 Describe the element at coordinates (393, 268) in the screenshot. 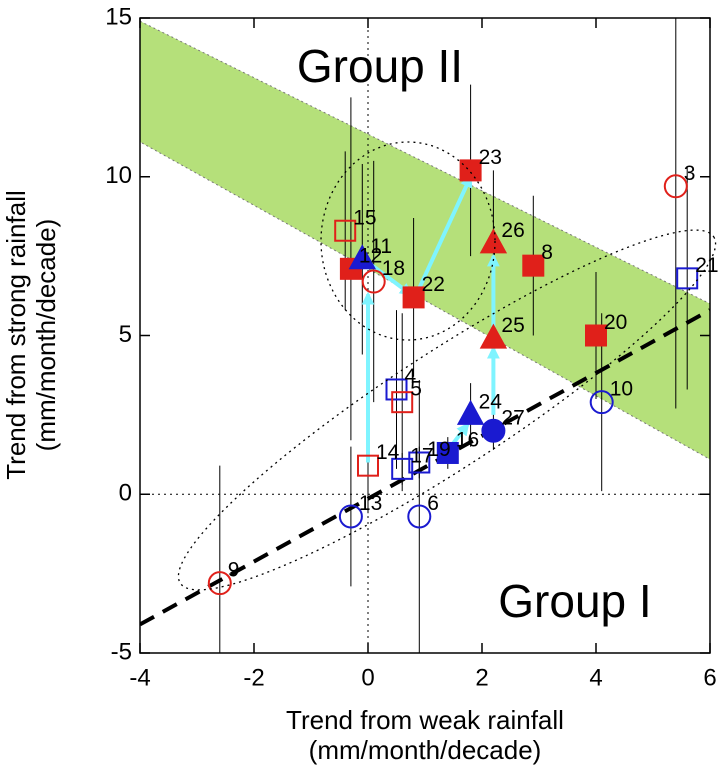

I see `point-label: 18` at that location.